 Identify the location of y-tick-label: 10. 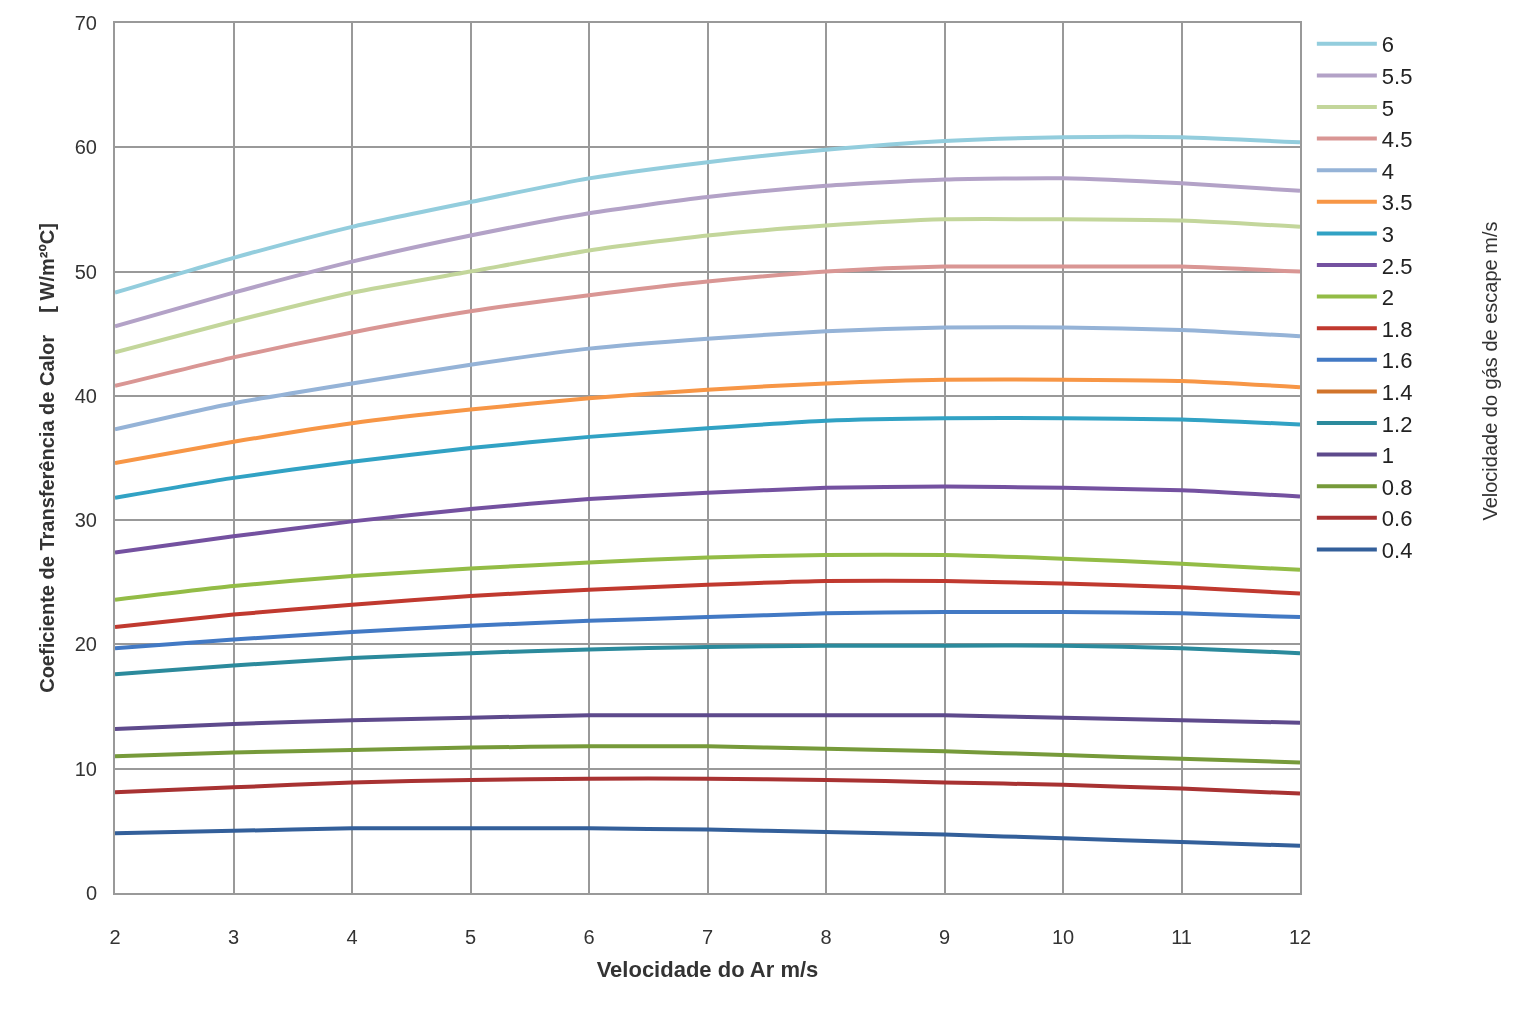
(85, 768).